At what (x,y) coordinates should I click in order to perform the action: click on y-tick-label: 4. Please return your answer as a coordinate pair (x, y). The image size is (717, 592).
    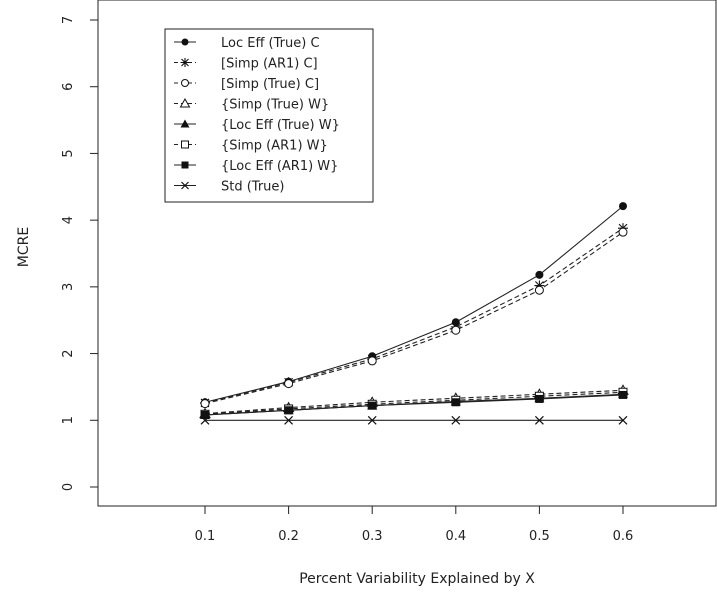
    Looking at the image, I should click on (68, 220).